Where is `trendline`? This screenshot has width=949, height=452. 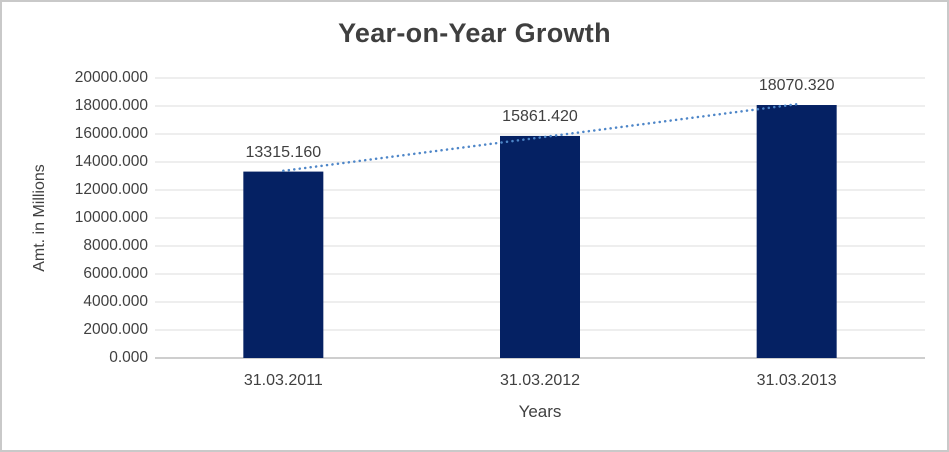 trendline is located at coordinates (540, 137).